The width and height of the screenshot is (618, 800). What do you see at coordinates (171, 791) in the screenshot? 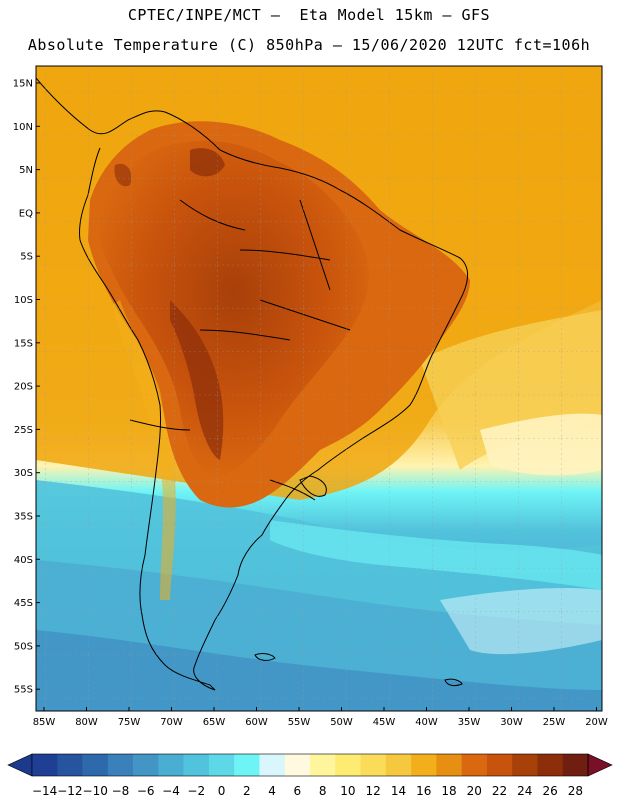
I see `colorbar-label: −4` at bounding box center [171, 791].